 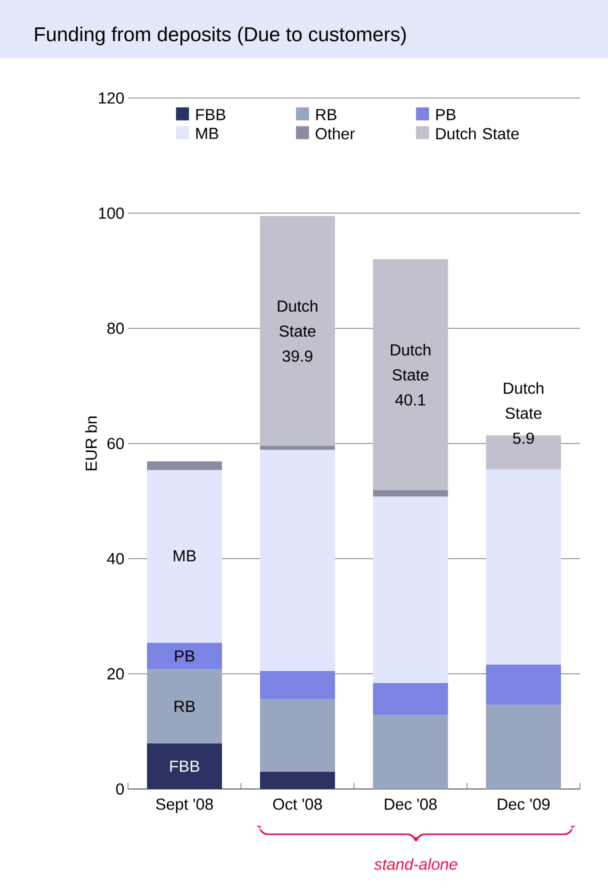 I want to click on x-tick-label: Oct '08, so click(x=297, y=804).